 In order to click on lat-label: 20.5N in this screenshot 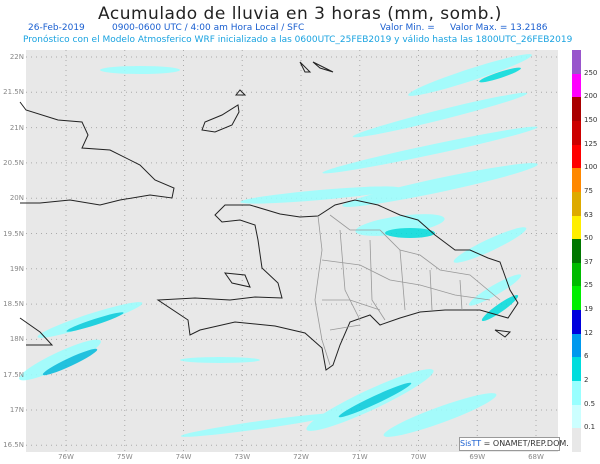, I will do `click(13, 162)`.